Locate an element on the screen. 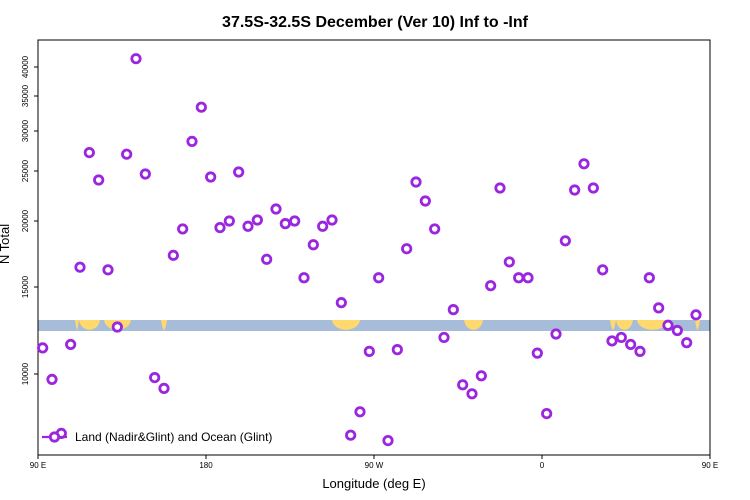 The image size is (750, 500). x-axis: 90 E 180 90 W 0 90 E is located at coordinates (374, 462).